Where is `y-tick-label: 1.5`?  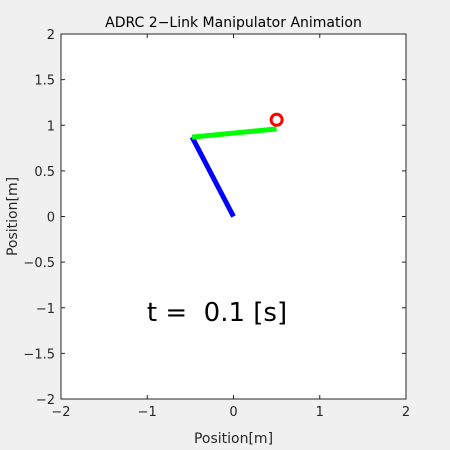 y-tick-label: 1.5 is located at coordinates (44, 81).